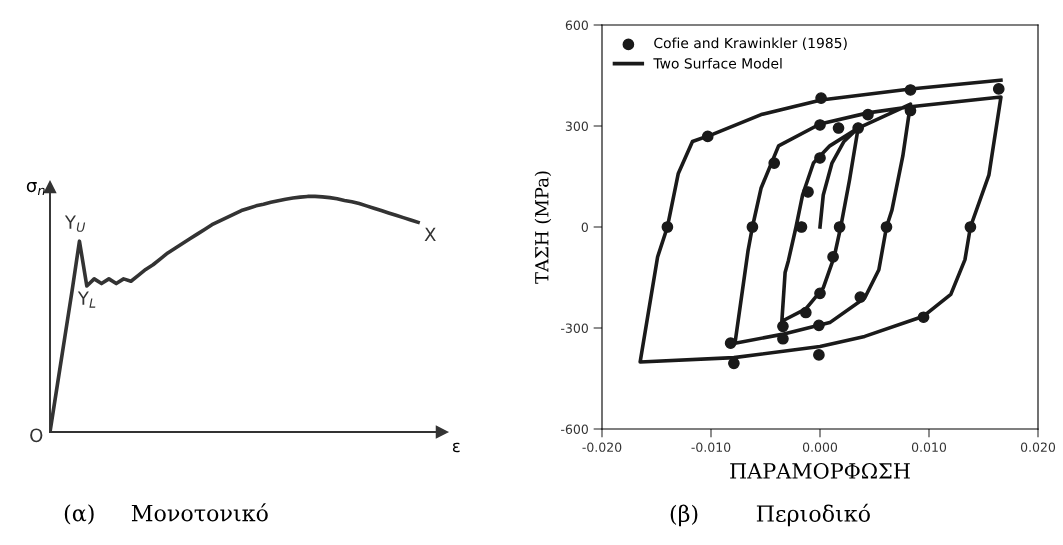  I want to click on x-axis-title: ε, so click(456, 447).